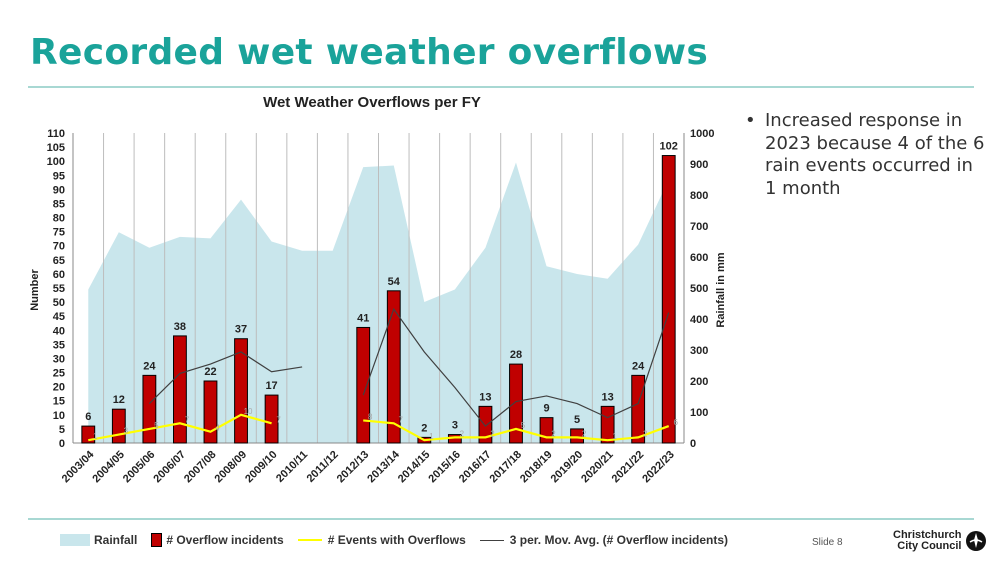 Image resolution: width=1003 pixels, height=565 pixels. What do you see at coordinates (225, 540) in the screenshot?
I see `legend-label-overflow-incidents: # Overflow incidents` at bounding box center [225, 540].